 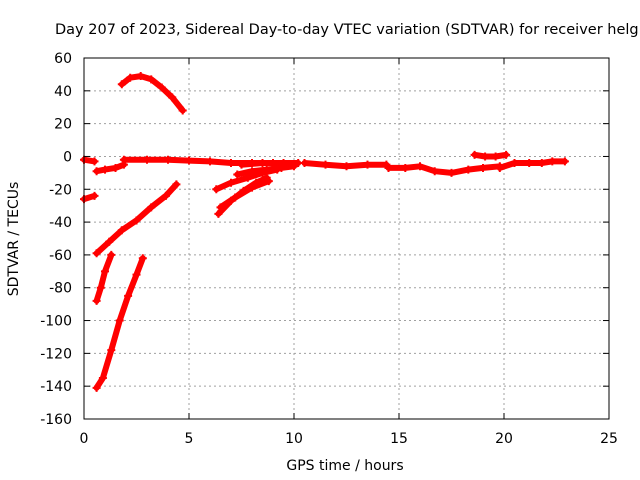 What do you see at coordinates (56, 387) in the screenshot?
I see `y-tick-label: -140` at bounding box center [56, 387].